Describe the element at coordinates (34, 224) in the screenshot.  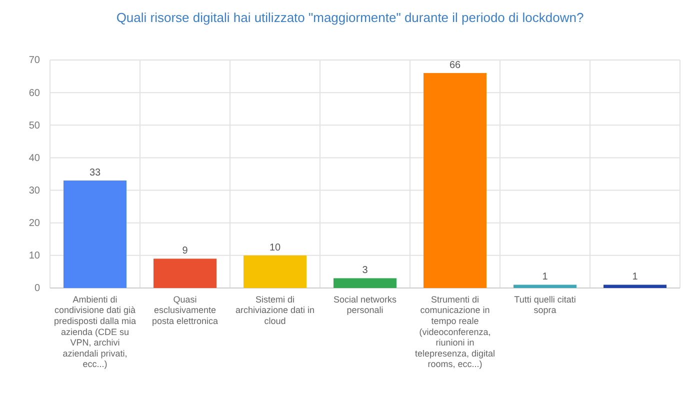
I see `y-tick-label: 20` at that location.